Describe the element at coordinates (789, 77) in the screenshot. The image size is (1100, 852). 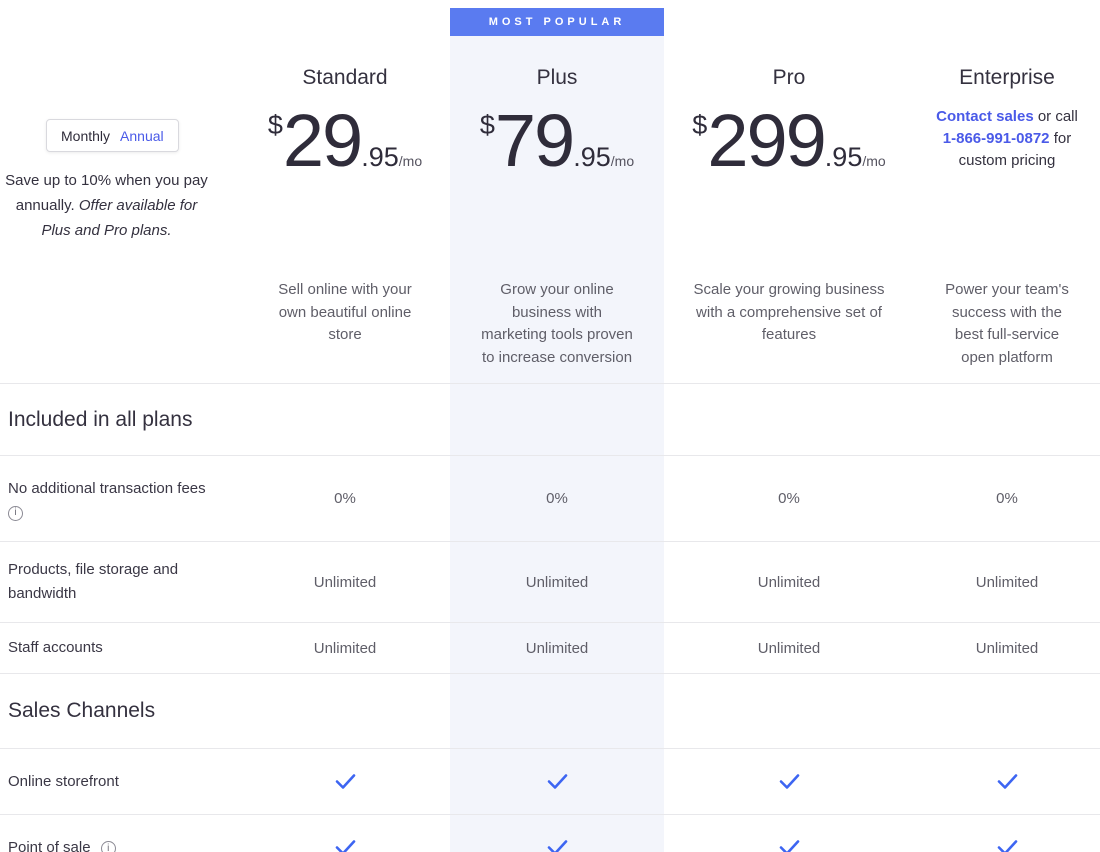
I see `plan-name: Pro` at that location.